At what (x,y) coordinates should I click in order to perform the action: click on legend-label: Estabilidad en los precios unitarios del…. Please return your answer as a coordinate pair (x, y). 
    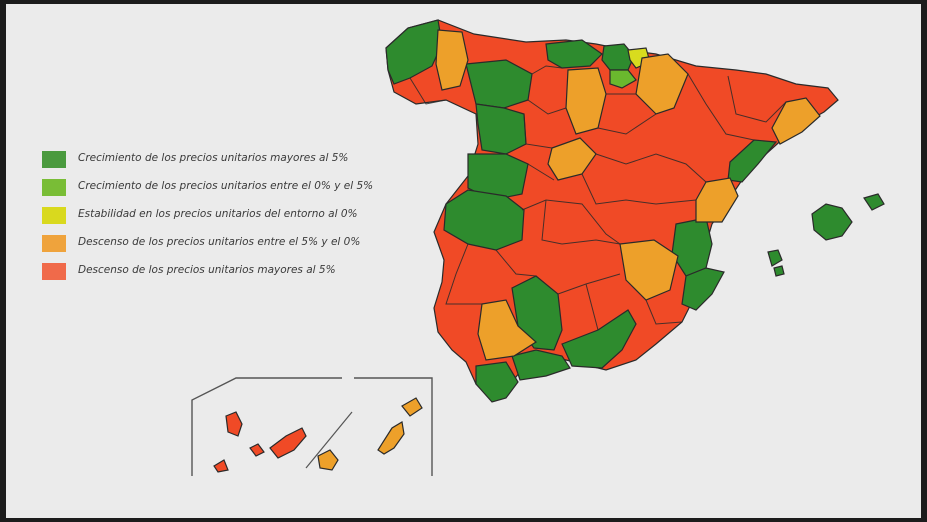
    Looking at the image, I should click on (218, 214).